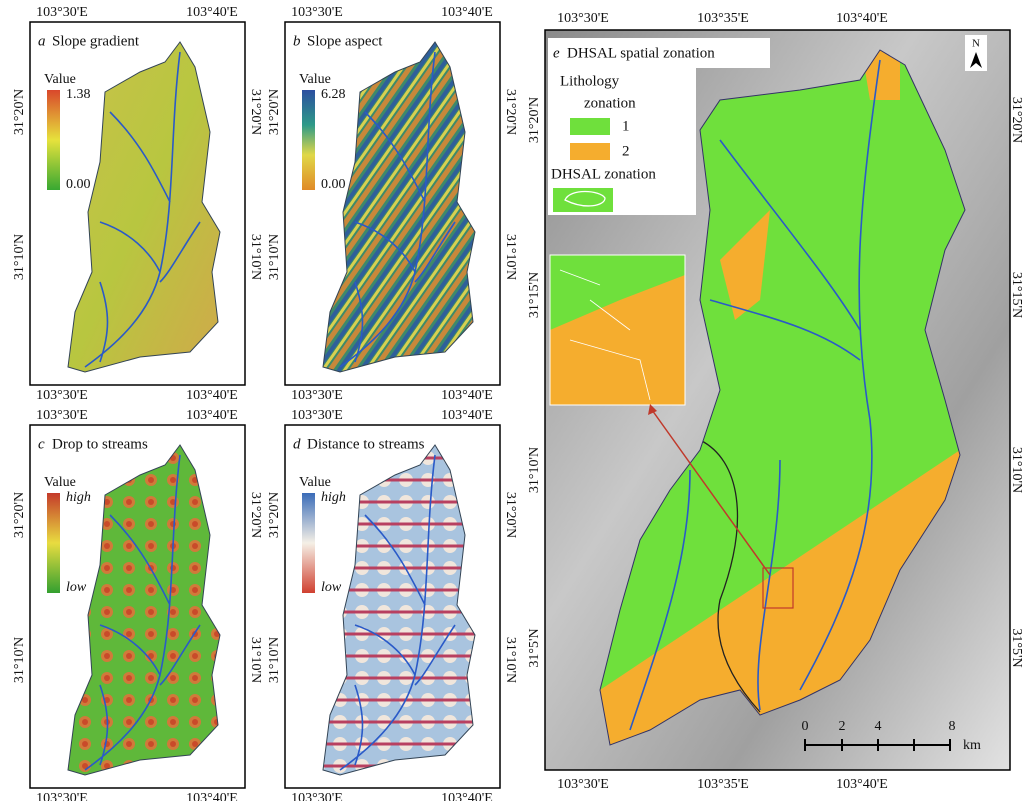 The height and width of the screenshot is (801, 1024). Describe the element at coordinates (723, 784) in the screenshot. I see `x-coord-label: 103°35'E` at that location.